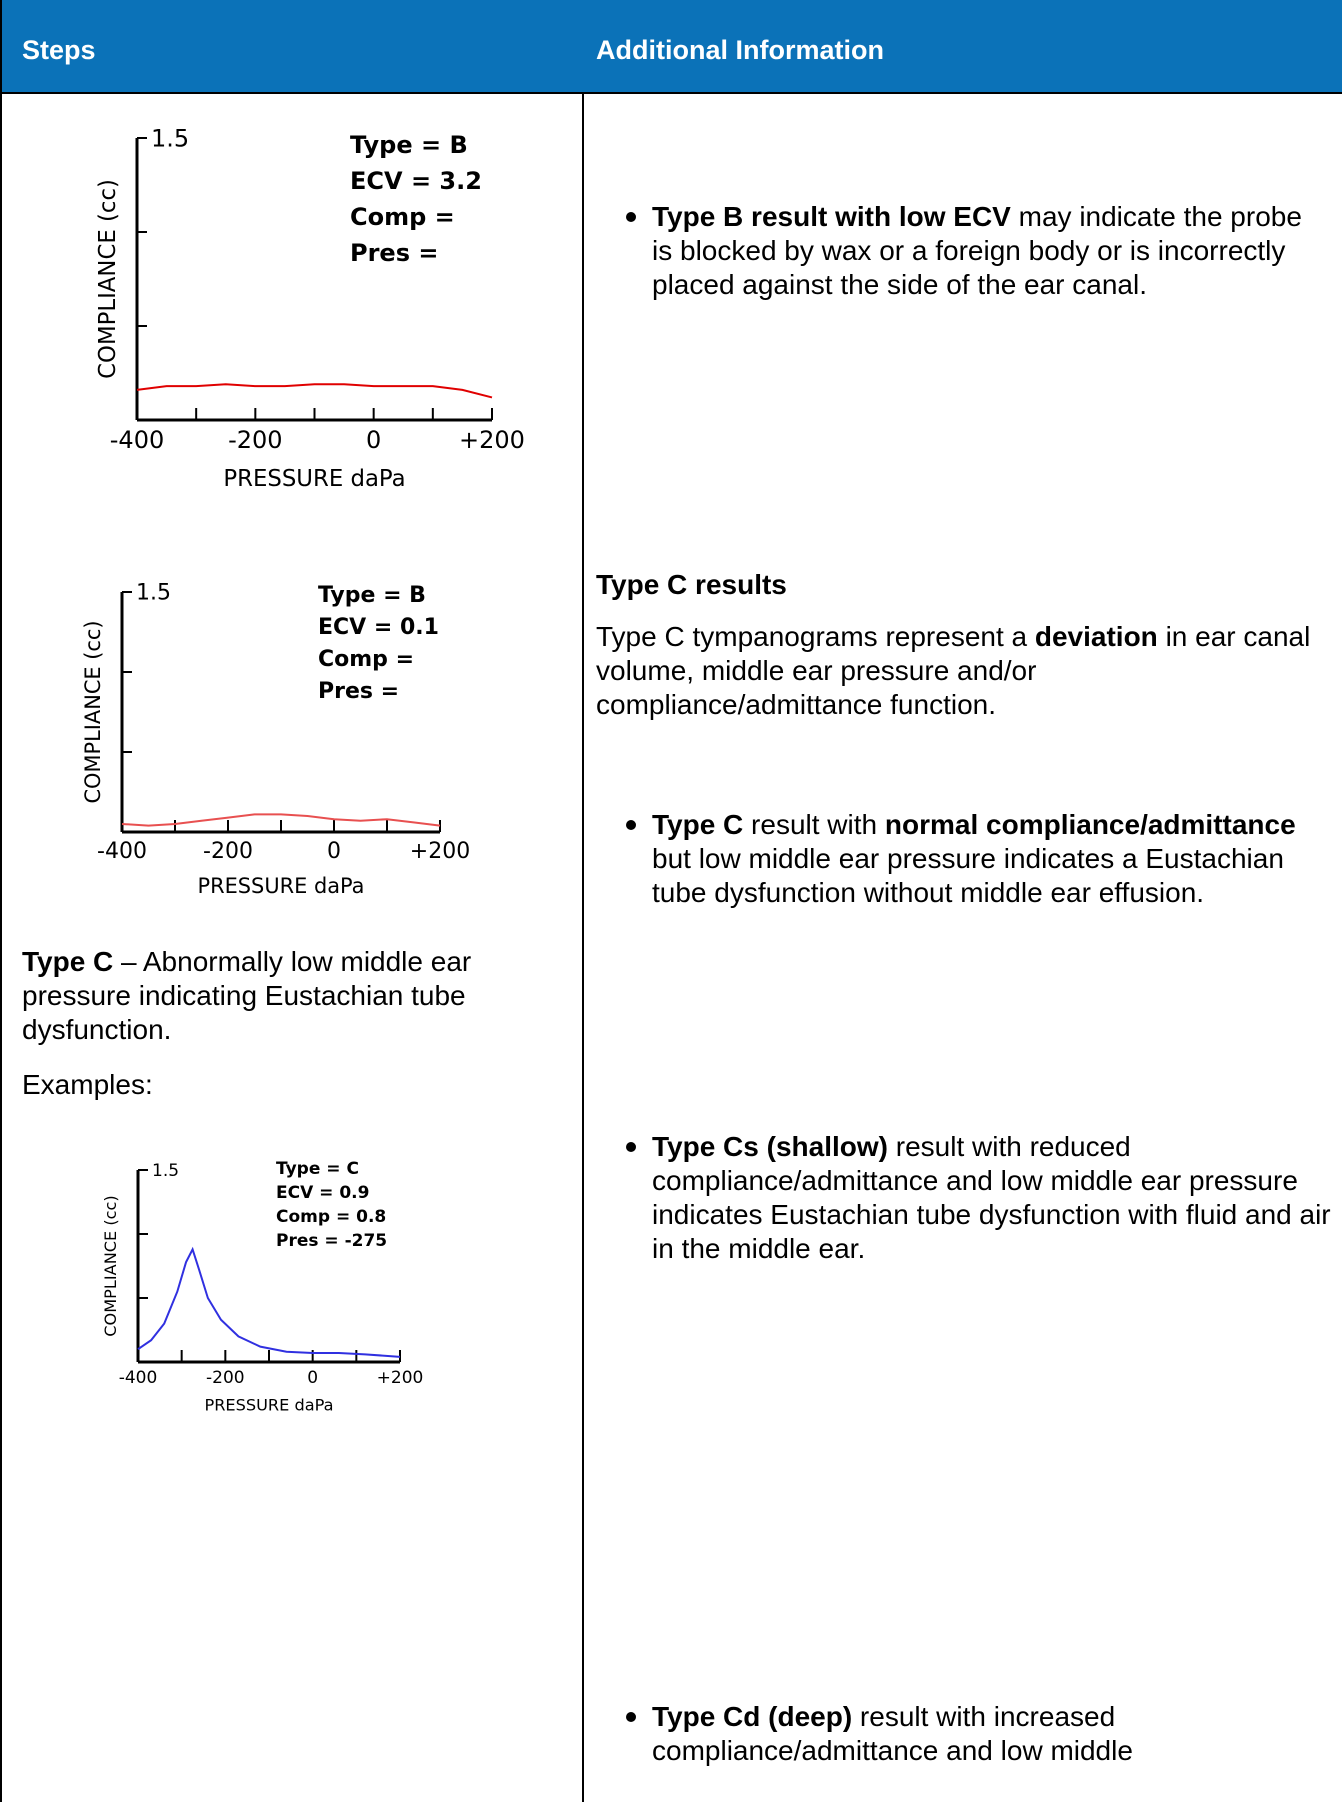  Describe the element at coordinates (331, 1217) in the screenshot. I see `chart-info-line: Comp = 0.8` at that location.